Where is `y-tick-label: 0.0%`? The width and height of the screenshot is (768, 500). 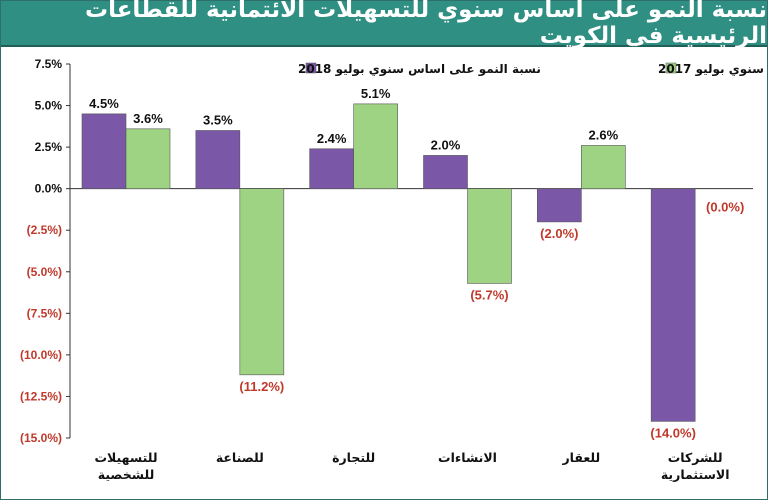 y-tick-label: 0.0% is located at coordinates (49, 189).